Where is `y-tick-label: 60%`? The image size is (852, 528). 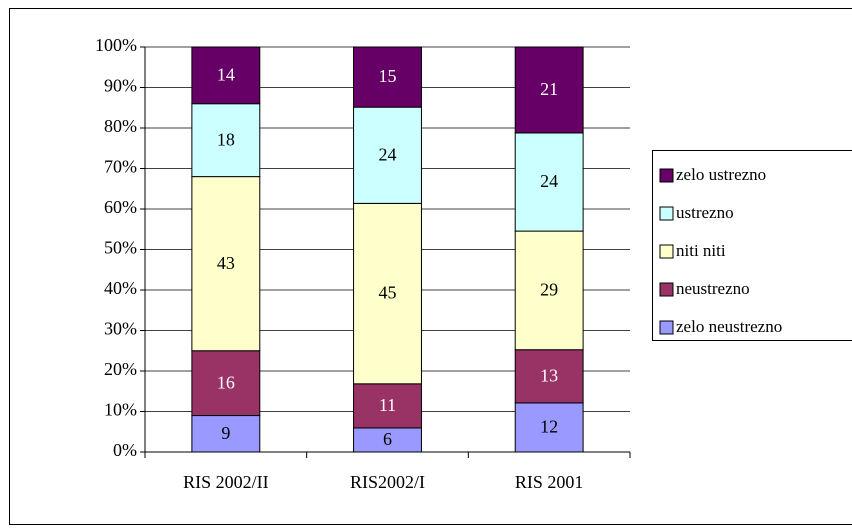 y-tick-label: 60% is located at coordinates (120, 207).